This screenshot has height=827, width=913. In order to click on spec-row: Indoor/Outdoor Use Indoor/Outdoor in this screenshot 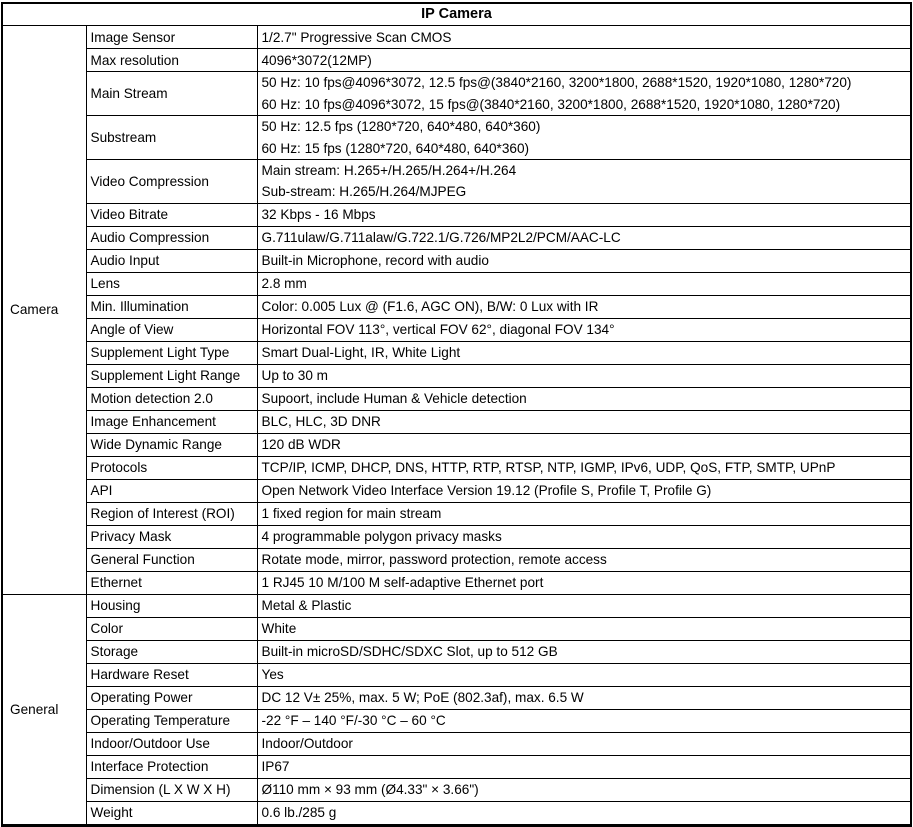, I will do `click(457, 743)`.